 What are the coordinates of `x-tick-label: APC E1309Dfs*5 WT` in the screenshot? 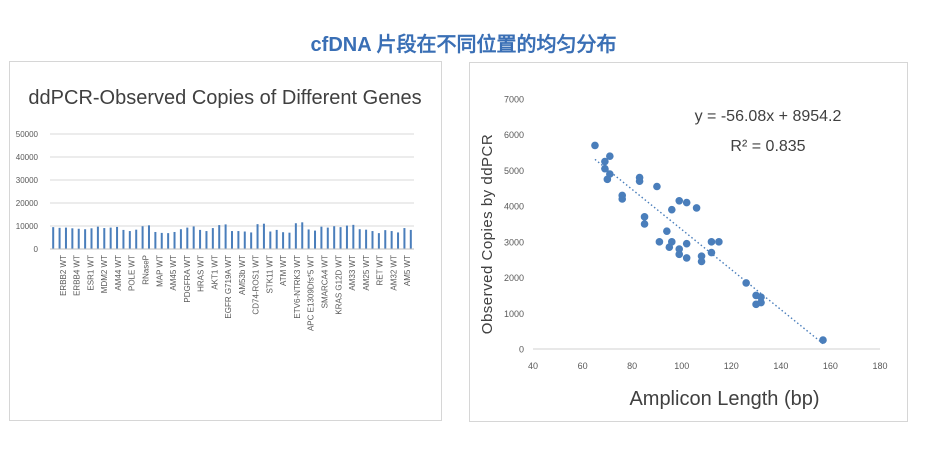 It's located at (311, 293).